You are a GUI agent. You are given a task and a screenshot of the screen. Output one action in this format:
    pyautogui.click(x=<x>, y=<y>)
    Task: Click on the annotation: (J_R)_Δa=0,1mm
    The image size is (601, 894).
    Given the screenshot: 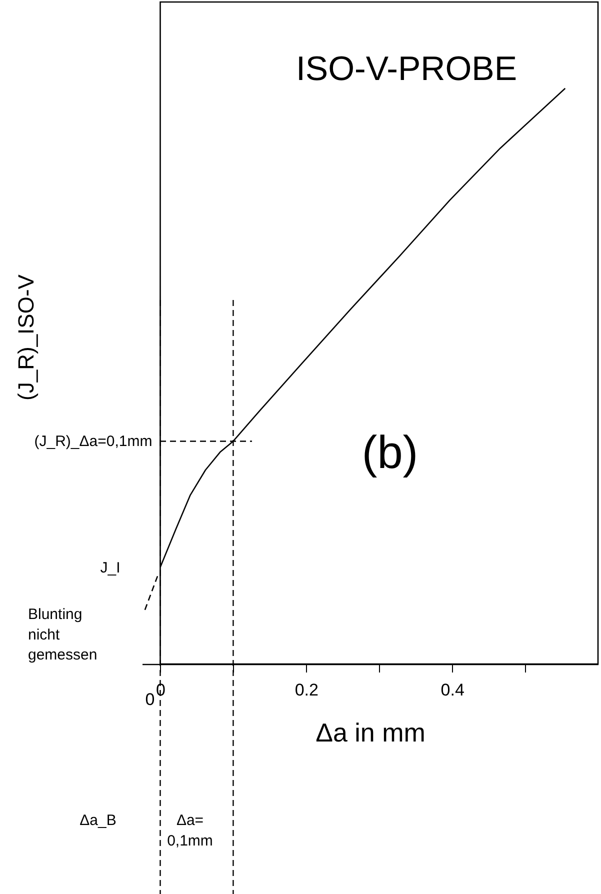 What is the action you would take?
    pyautogui.click(x=93, y=441)
    